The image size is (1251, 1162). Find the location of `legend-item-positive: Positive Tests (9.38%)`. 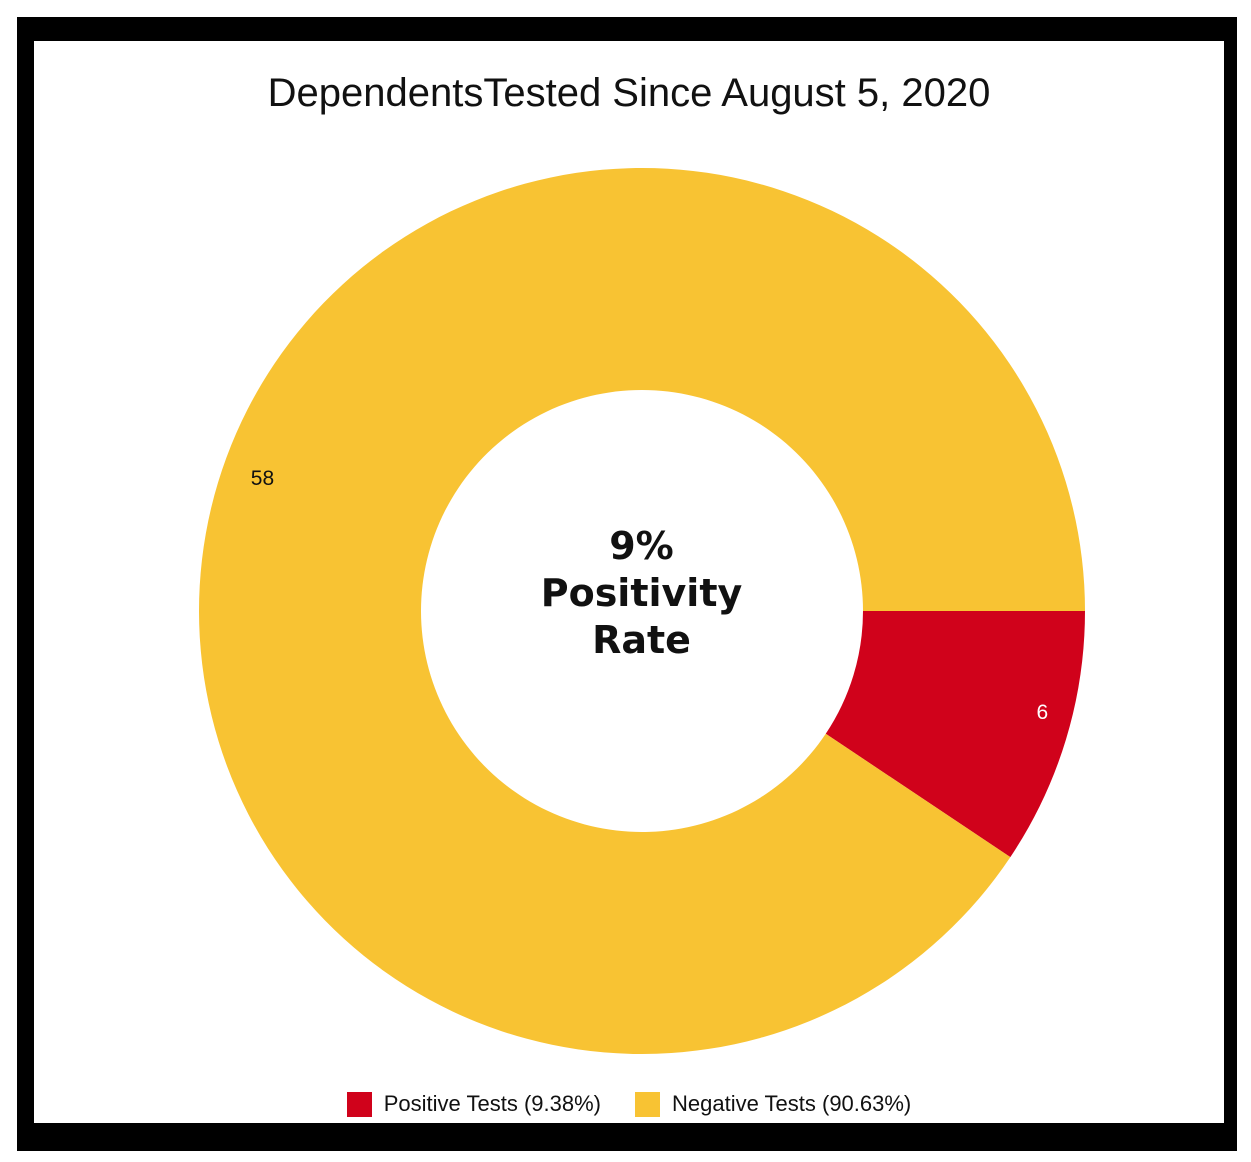

legend-item-positive: Positive Tests (9.38%) is located at coordinates (473, 1104).